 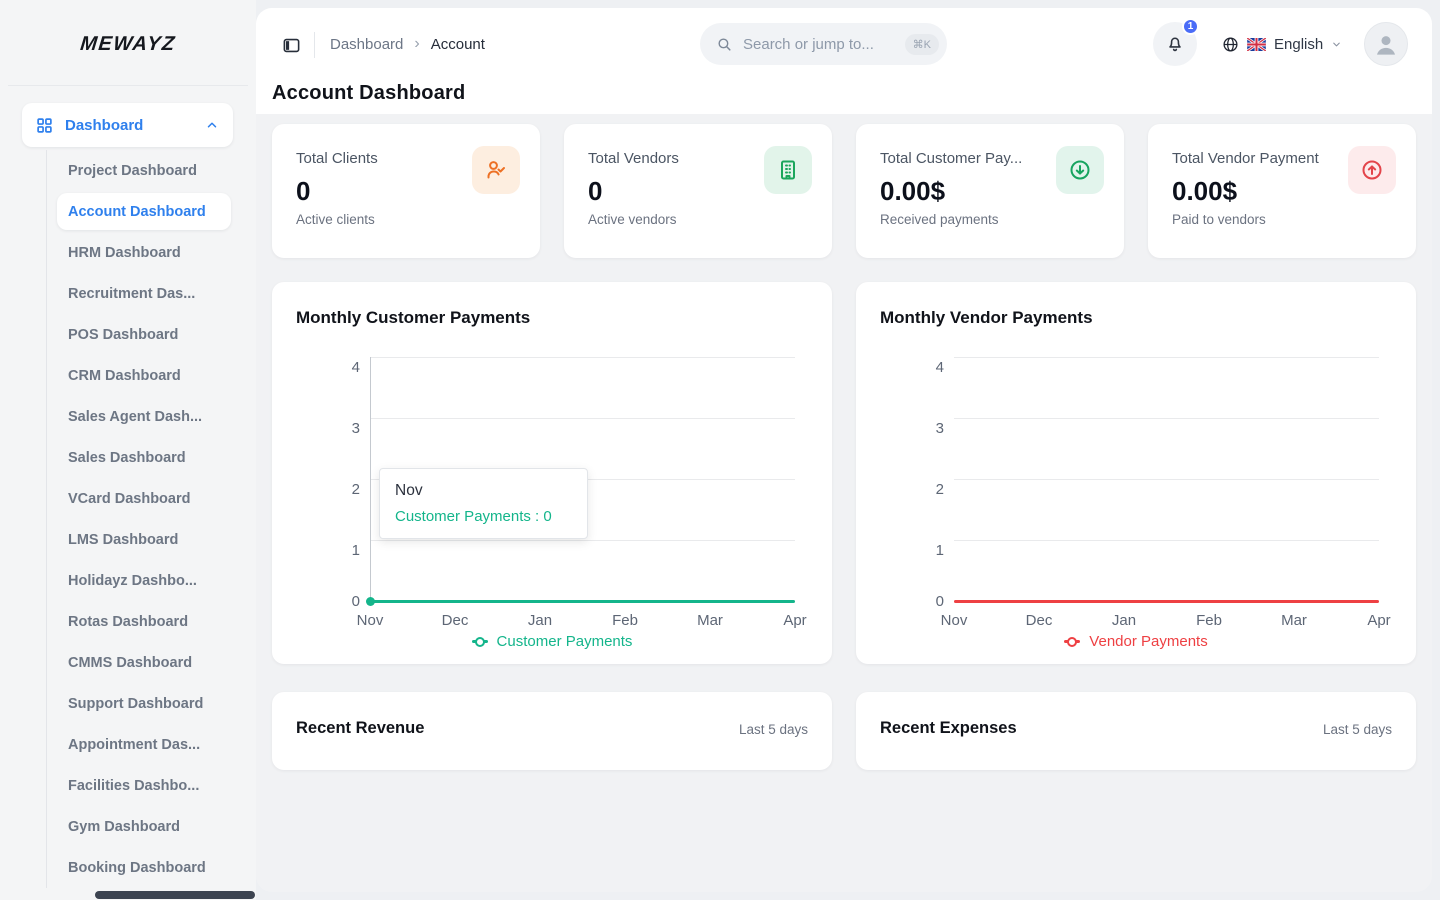 What do you see at coordinates (1230, 44) in the screenshot?
I see `globe-icon` at bounding box center [1230, 44].